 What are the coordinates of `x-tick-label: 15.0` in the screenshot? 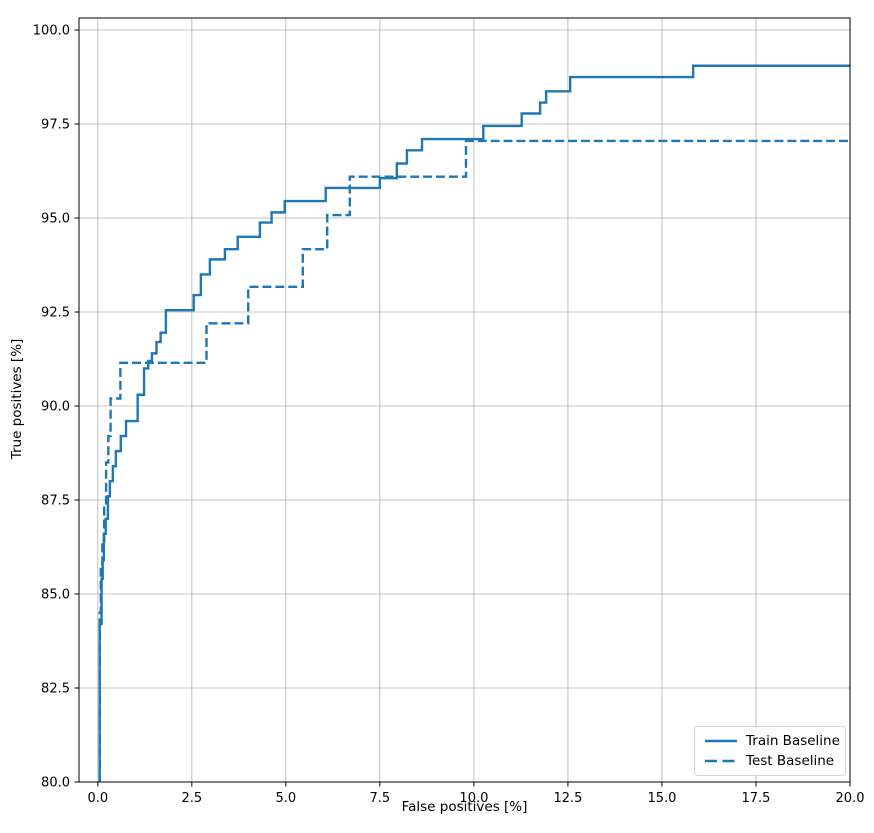 It's located at (661, 798).